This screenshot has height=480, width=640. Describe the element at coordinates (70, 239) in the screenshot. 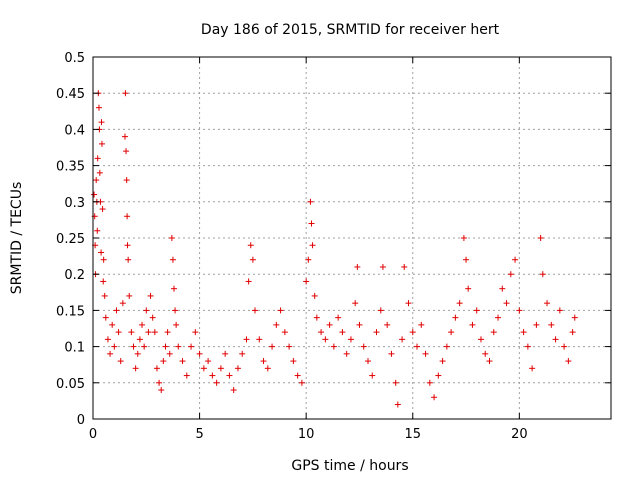

I see `y-tick-label: 0.25` at that location.